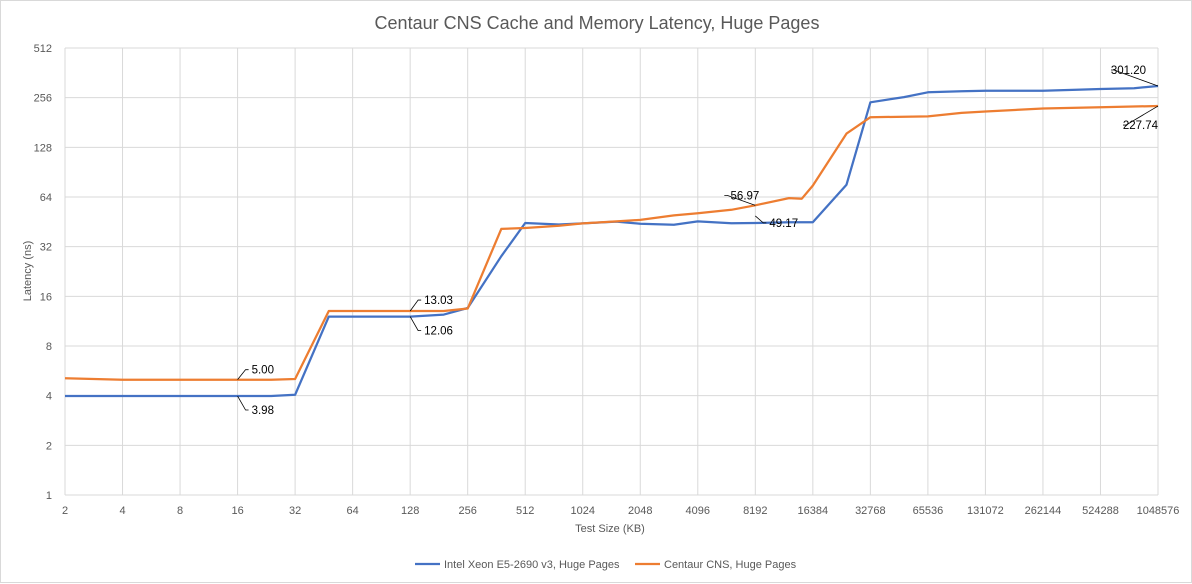 The width and height of the screenshot is (1192, 584). I want to click on data-label: 3.98, so click(263, 411).